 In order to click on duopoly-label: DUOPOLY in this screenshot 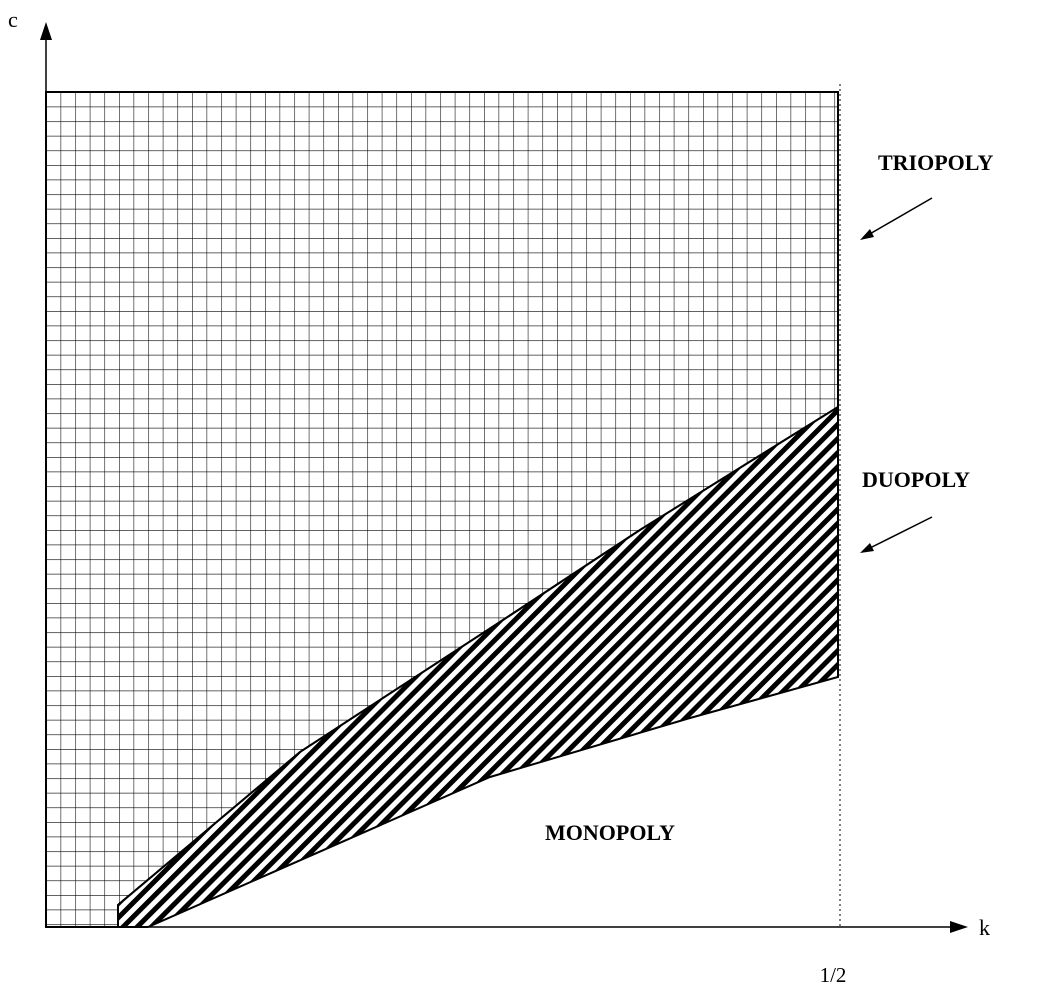, I will do `click(916, 479)`.